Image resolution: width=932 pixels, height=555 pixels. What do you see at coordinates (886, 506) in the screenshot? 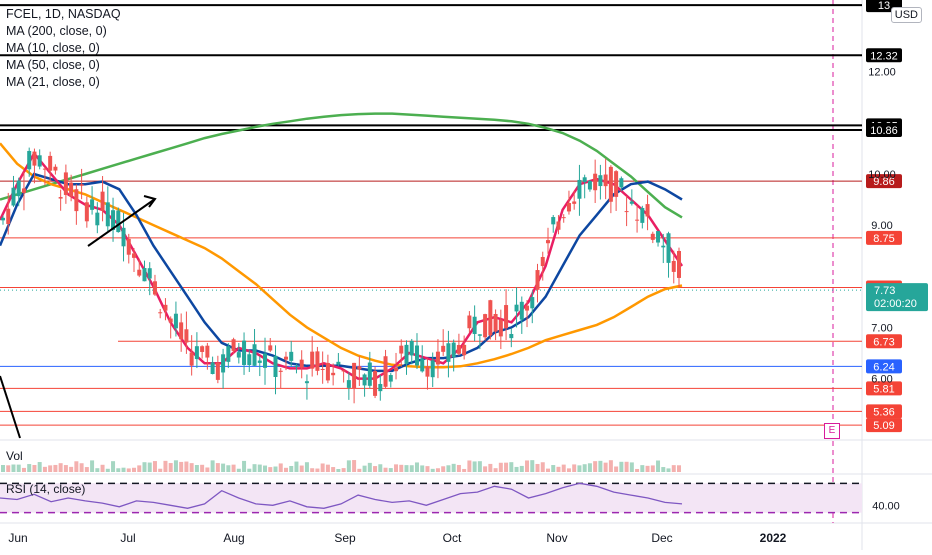
I see `rsi-axis-label: 40.00` at bounding box center [886, 506].